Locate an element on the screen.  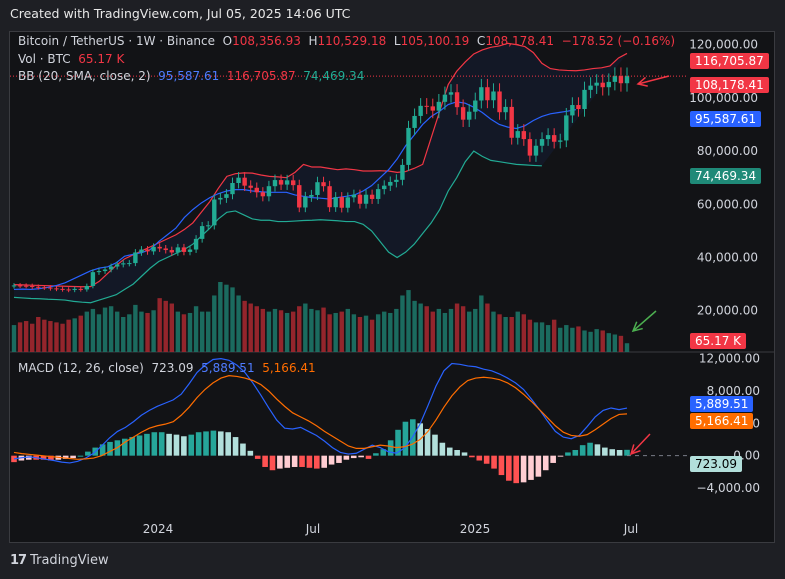
bb-basis-value: 95,587.61 is located at coordinates (189, 76).